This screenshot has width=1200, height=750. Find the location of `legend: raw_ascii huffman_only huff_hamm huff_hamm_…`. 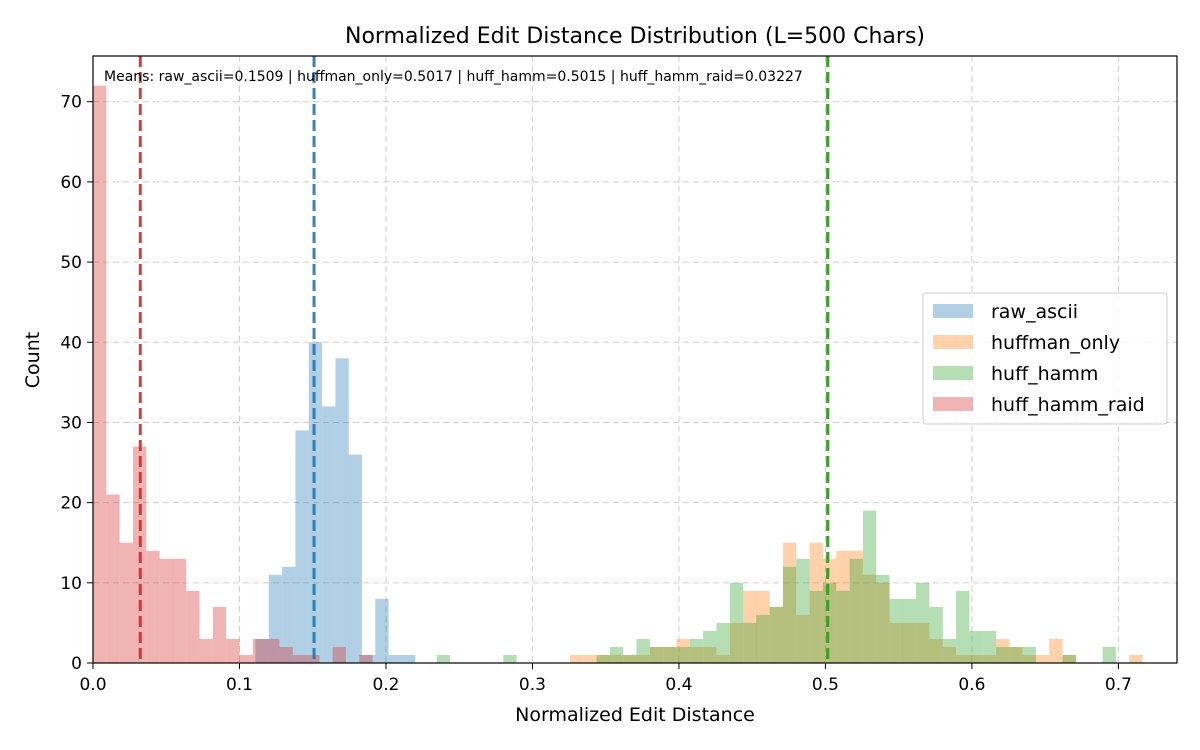

legend: raw_ascii huffman_only huff_hamm huff_hamm_… is located at coordinates (1045, 358).